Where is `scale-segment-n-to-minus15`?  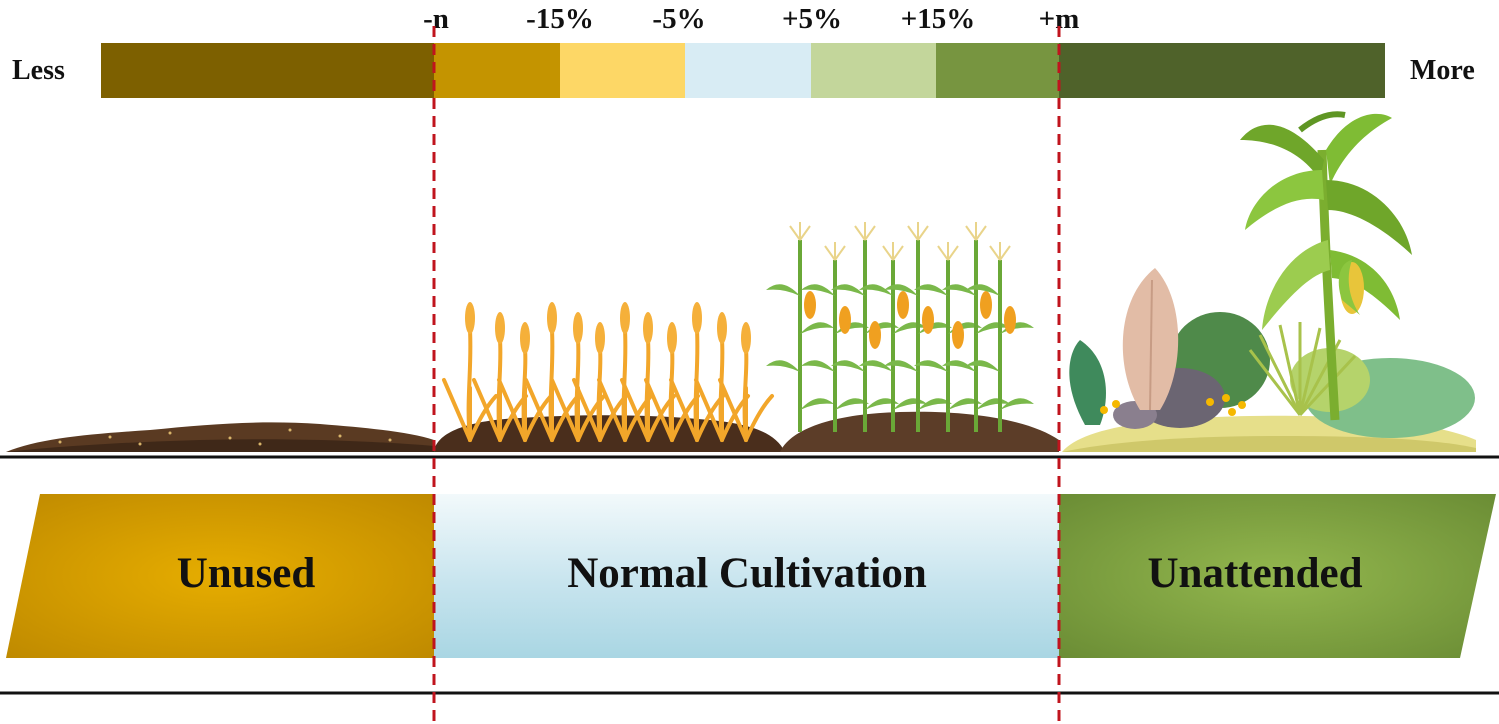 scale-segment-n-to-minus15 is located at coordinates (497, 70).